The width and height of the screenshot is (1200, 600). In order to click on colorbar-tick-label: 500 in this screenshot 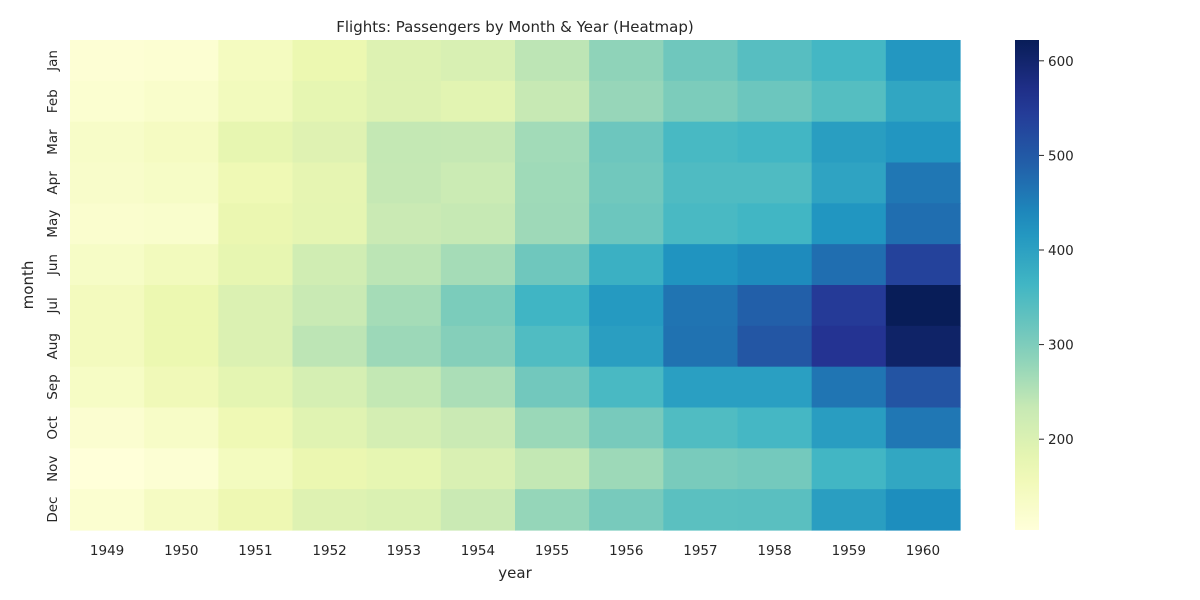, I will do `click(1061, 156)`.